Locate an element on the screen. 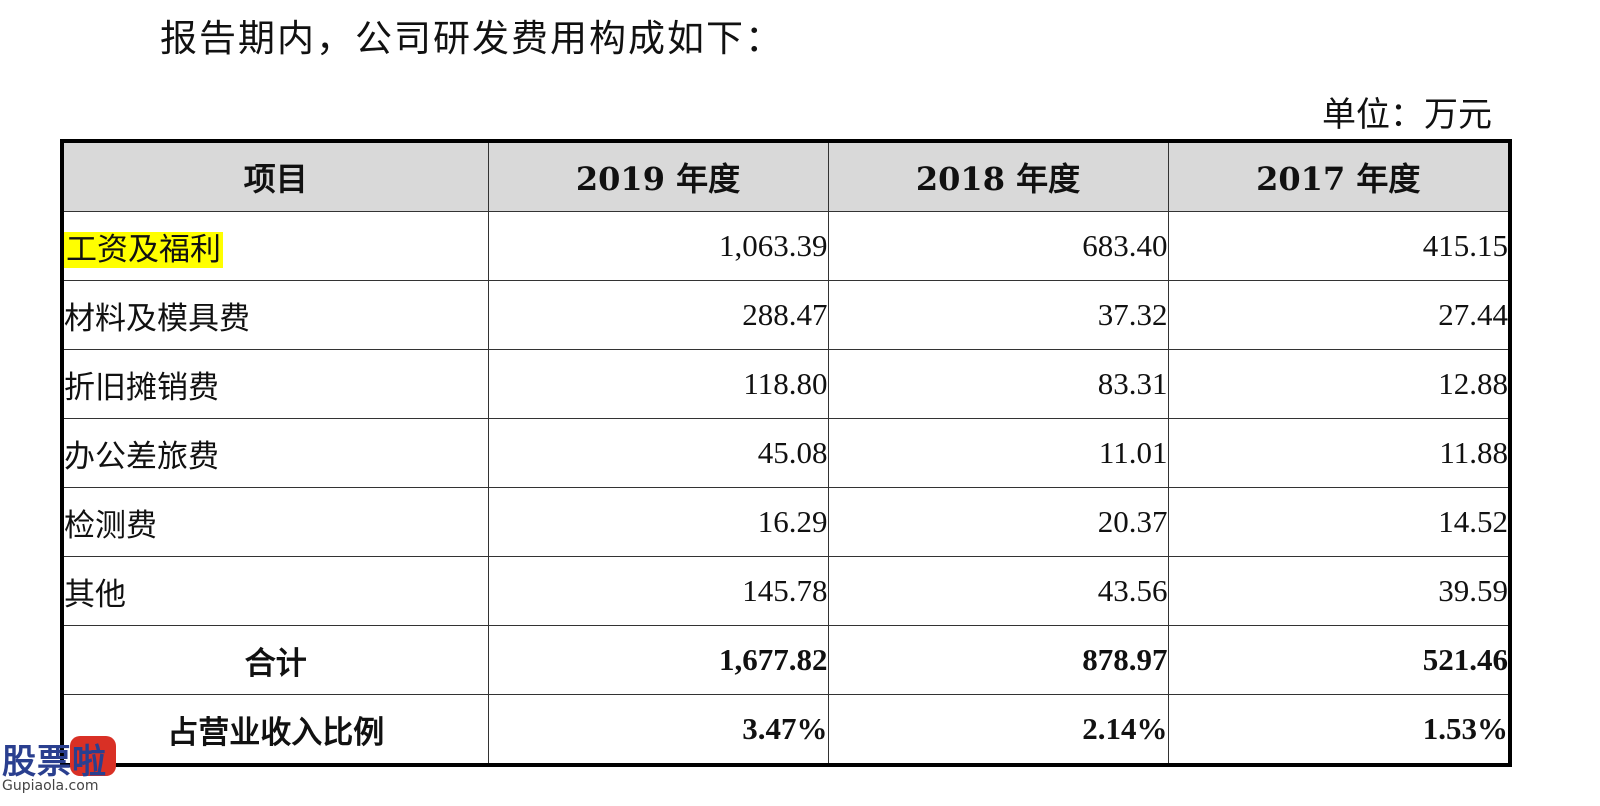 This screenshot has height=806, width=1600. table-row: 办公差旅费 45.08 11.01 11.88 is located at coordinates (786, 453).